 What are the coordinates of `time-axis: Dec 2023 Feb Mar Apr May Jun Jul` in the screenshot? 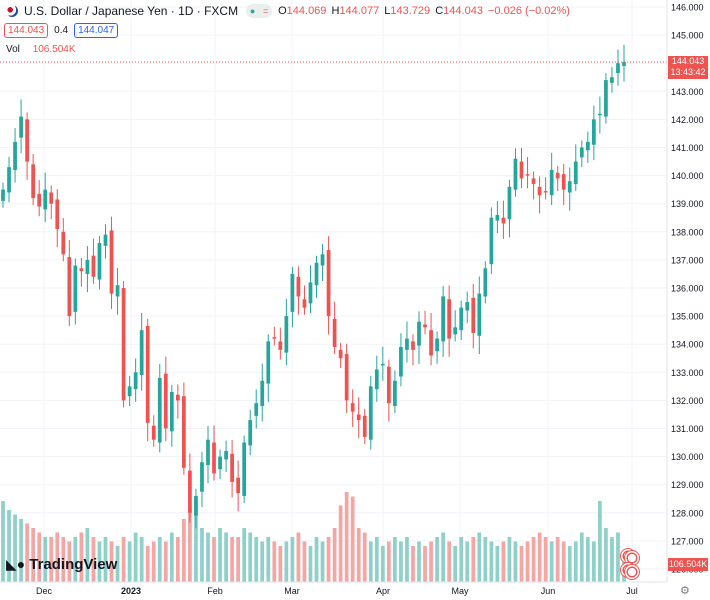 It's located at (337, 591).